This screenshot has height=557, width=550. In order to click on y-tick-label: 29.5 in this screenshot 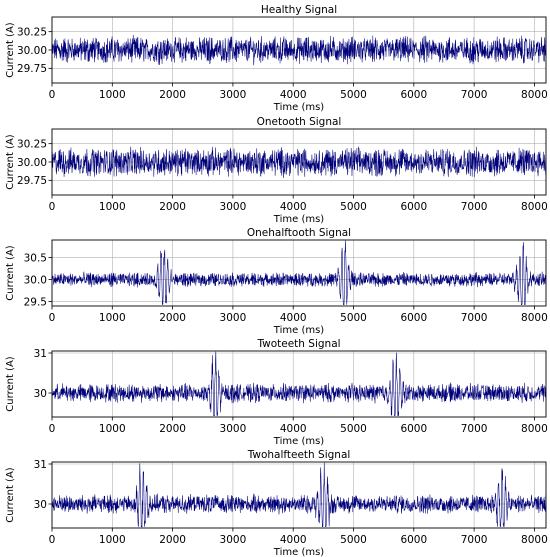, I will do `click(35, 302)`.